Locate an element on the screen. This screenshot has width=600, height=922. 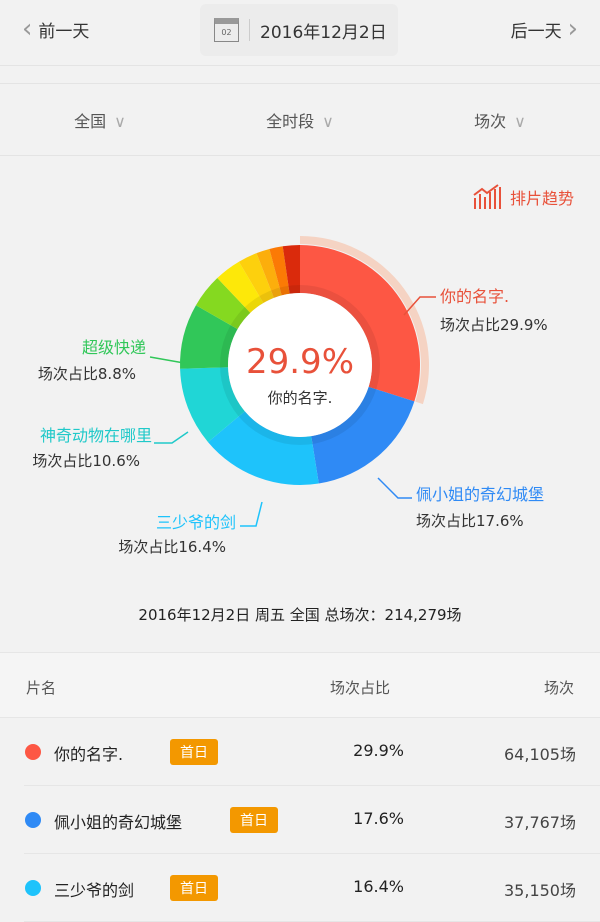
movie-name: 佩小姐的奇幻城堡 is located at coordinates (118, 822).